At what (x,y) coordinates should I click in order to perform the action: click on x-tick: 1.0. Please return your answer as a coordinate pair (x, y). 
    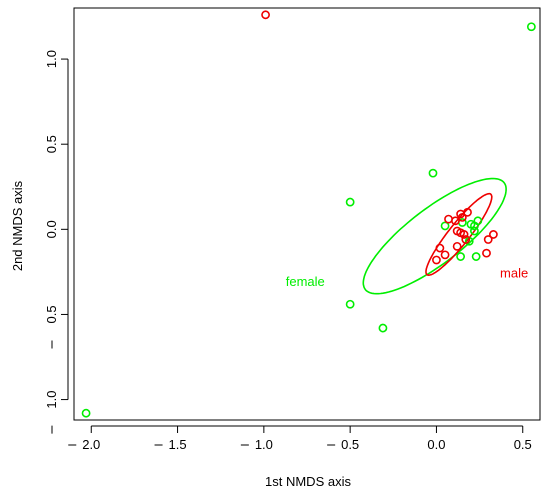
    Looking at the image, I should click on (256, 444).